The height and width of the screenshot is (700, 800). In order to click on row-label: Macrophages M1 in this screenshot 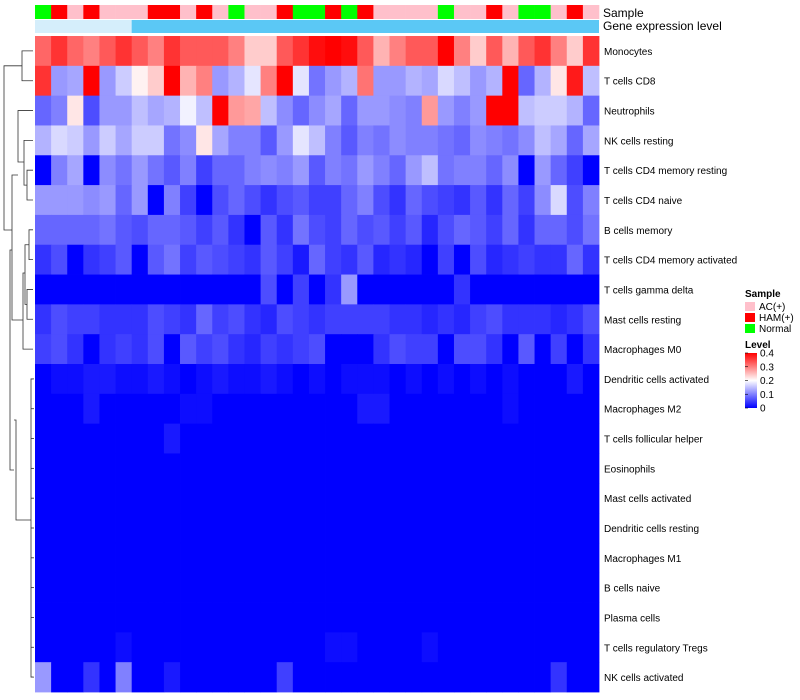, I will do `click(643, 559)`.